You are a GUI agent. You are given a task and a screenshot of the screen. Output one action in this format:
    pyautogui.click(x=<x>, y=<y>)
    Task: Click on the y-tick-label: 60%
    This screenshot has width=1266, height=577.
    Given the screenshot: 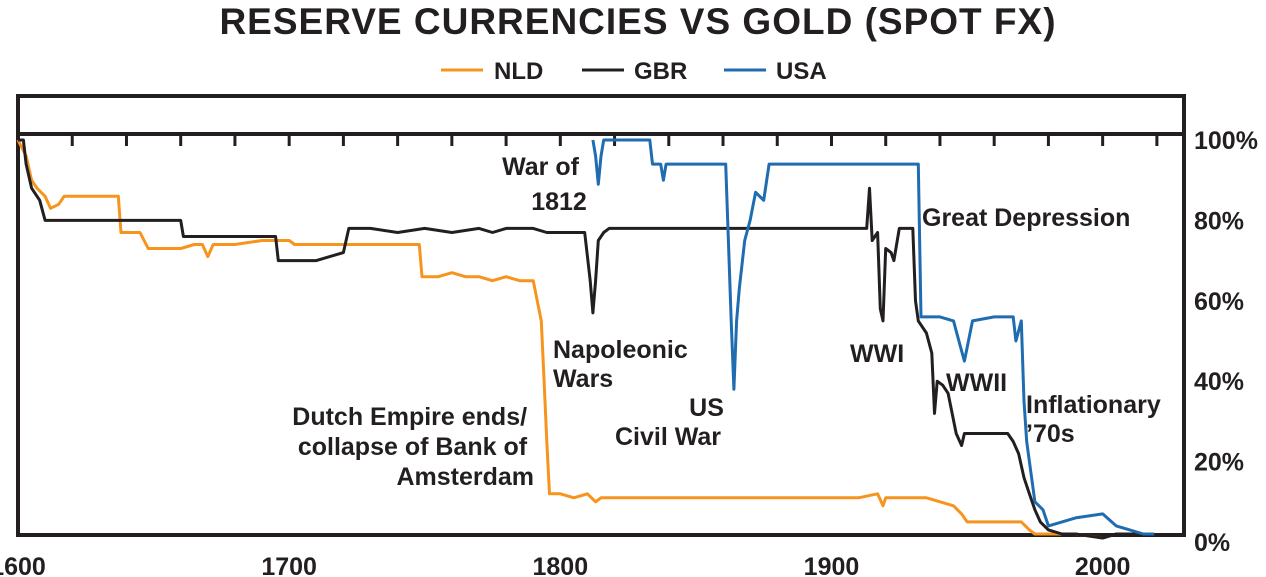 What is the action you would take?
    pyautogui.click(x=1219, y=302)
    